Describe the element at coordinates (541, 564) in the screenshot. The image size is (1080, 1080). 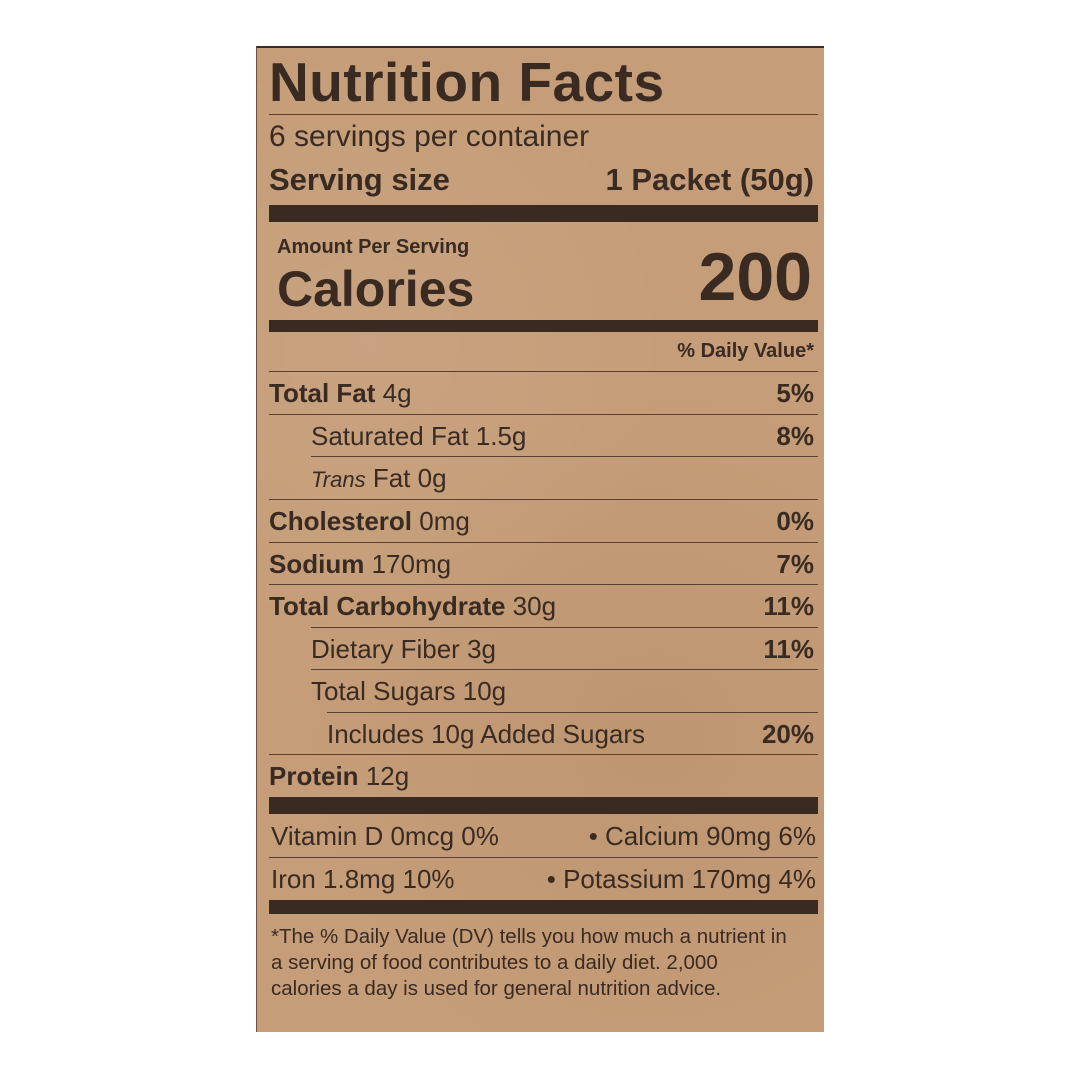
I see `nutrient-row-sodium: Sodium 170mg 7%` at that location.